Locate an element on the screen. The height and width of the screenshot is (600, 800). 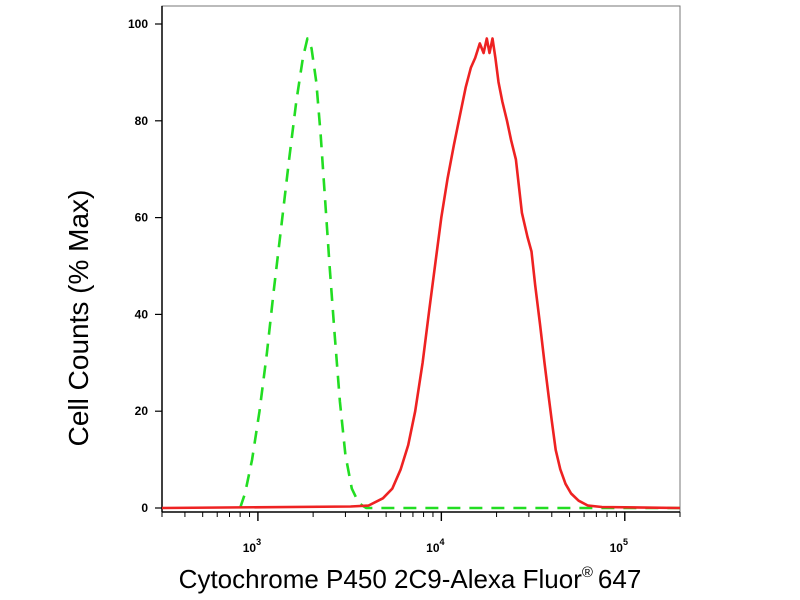
x-tick-label: 10⁴ is located at coordinates (435, 546).